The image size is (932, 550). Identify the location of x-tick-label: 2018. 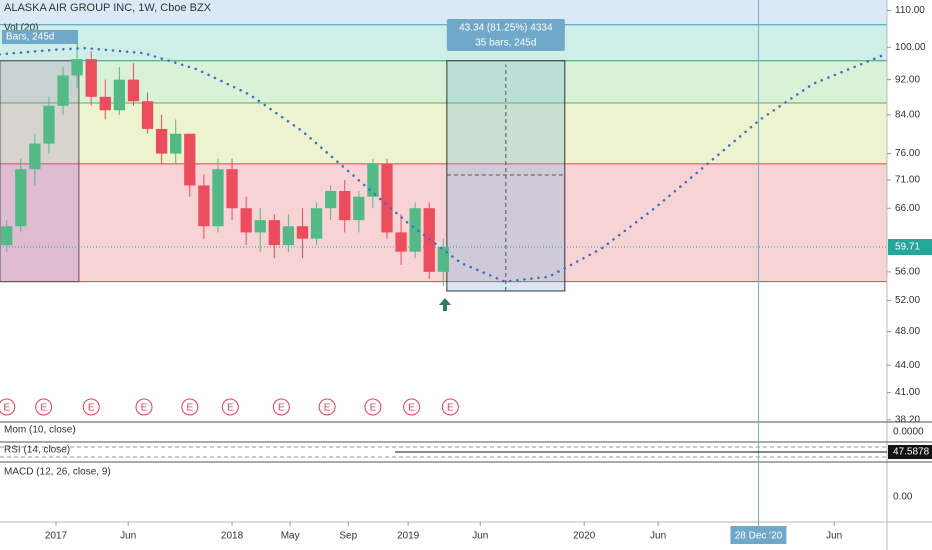
(232, 536).